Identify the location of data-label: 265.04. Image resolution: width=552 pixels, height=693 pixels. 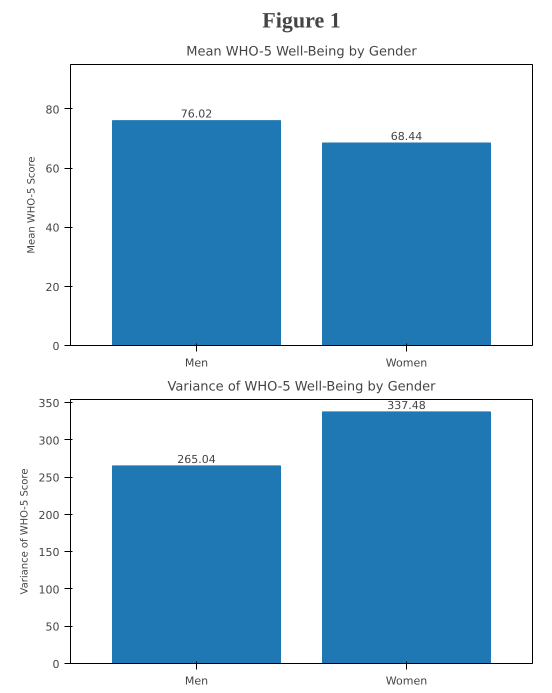
(196, 459).